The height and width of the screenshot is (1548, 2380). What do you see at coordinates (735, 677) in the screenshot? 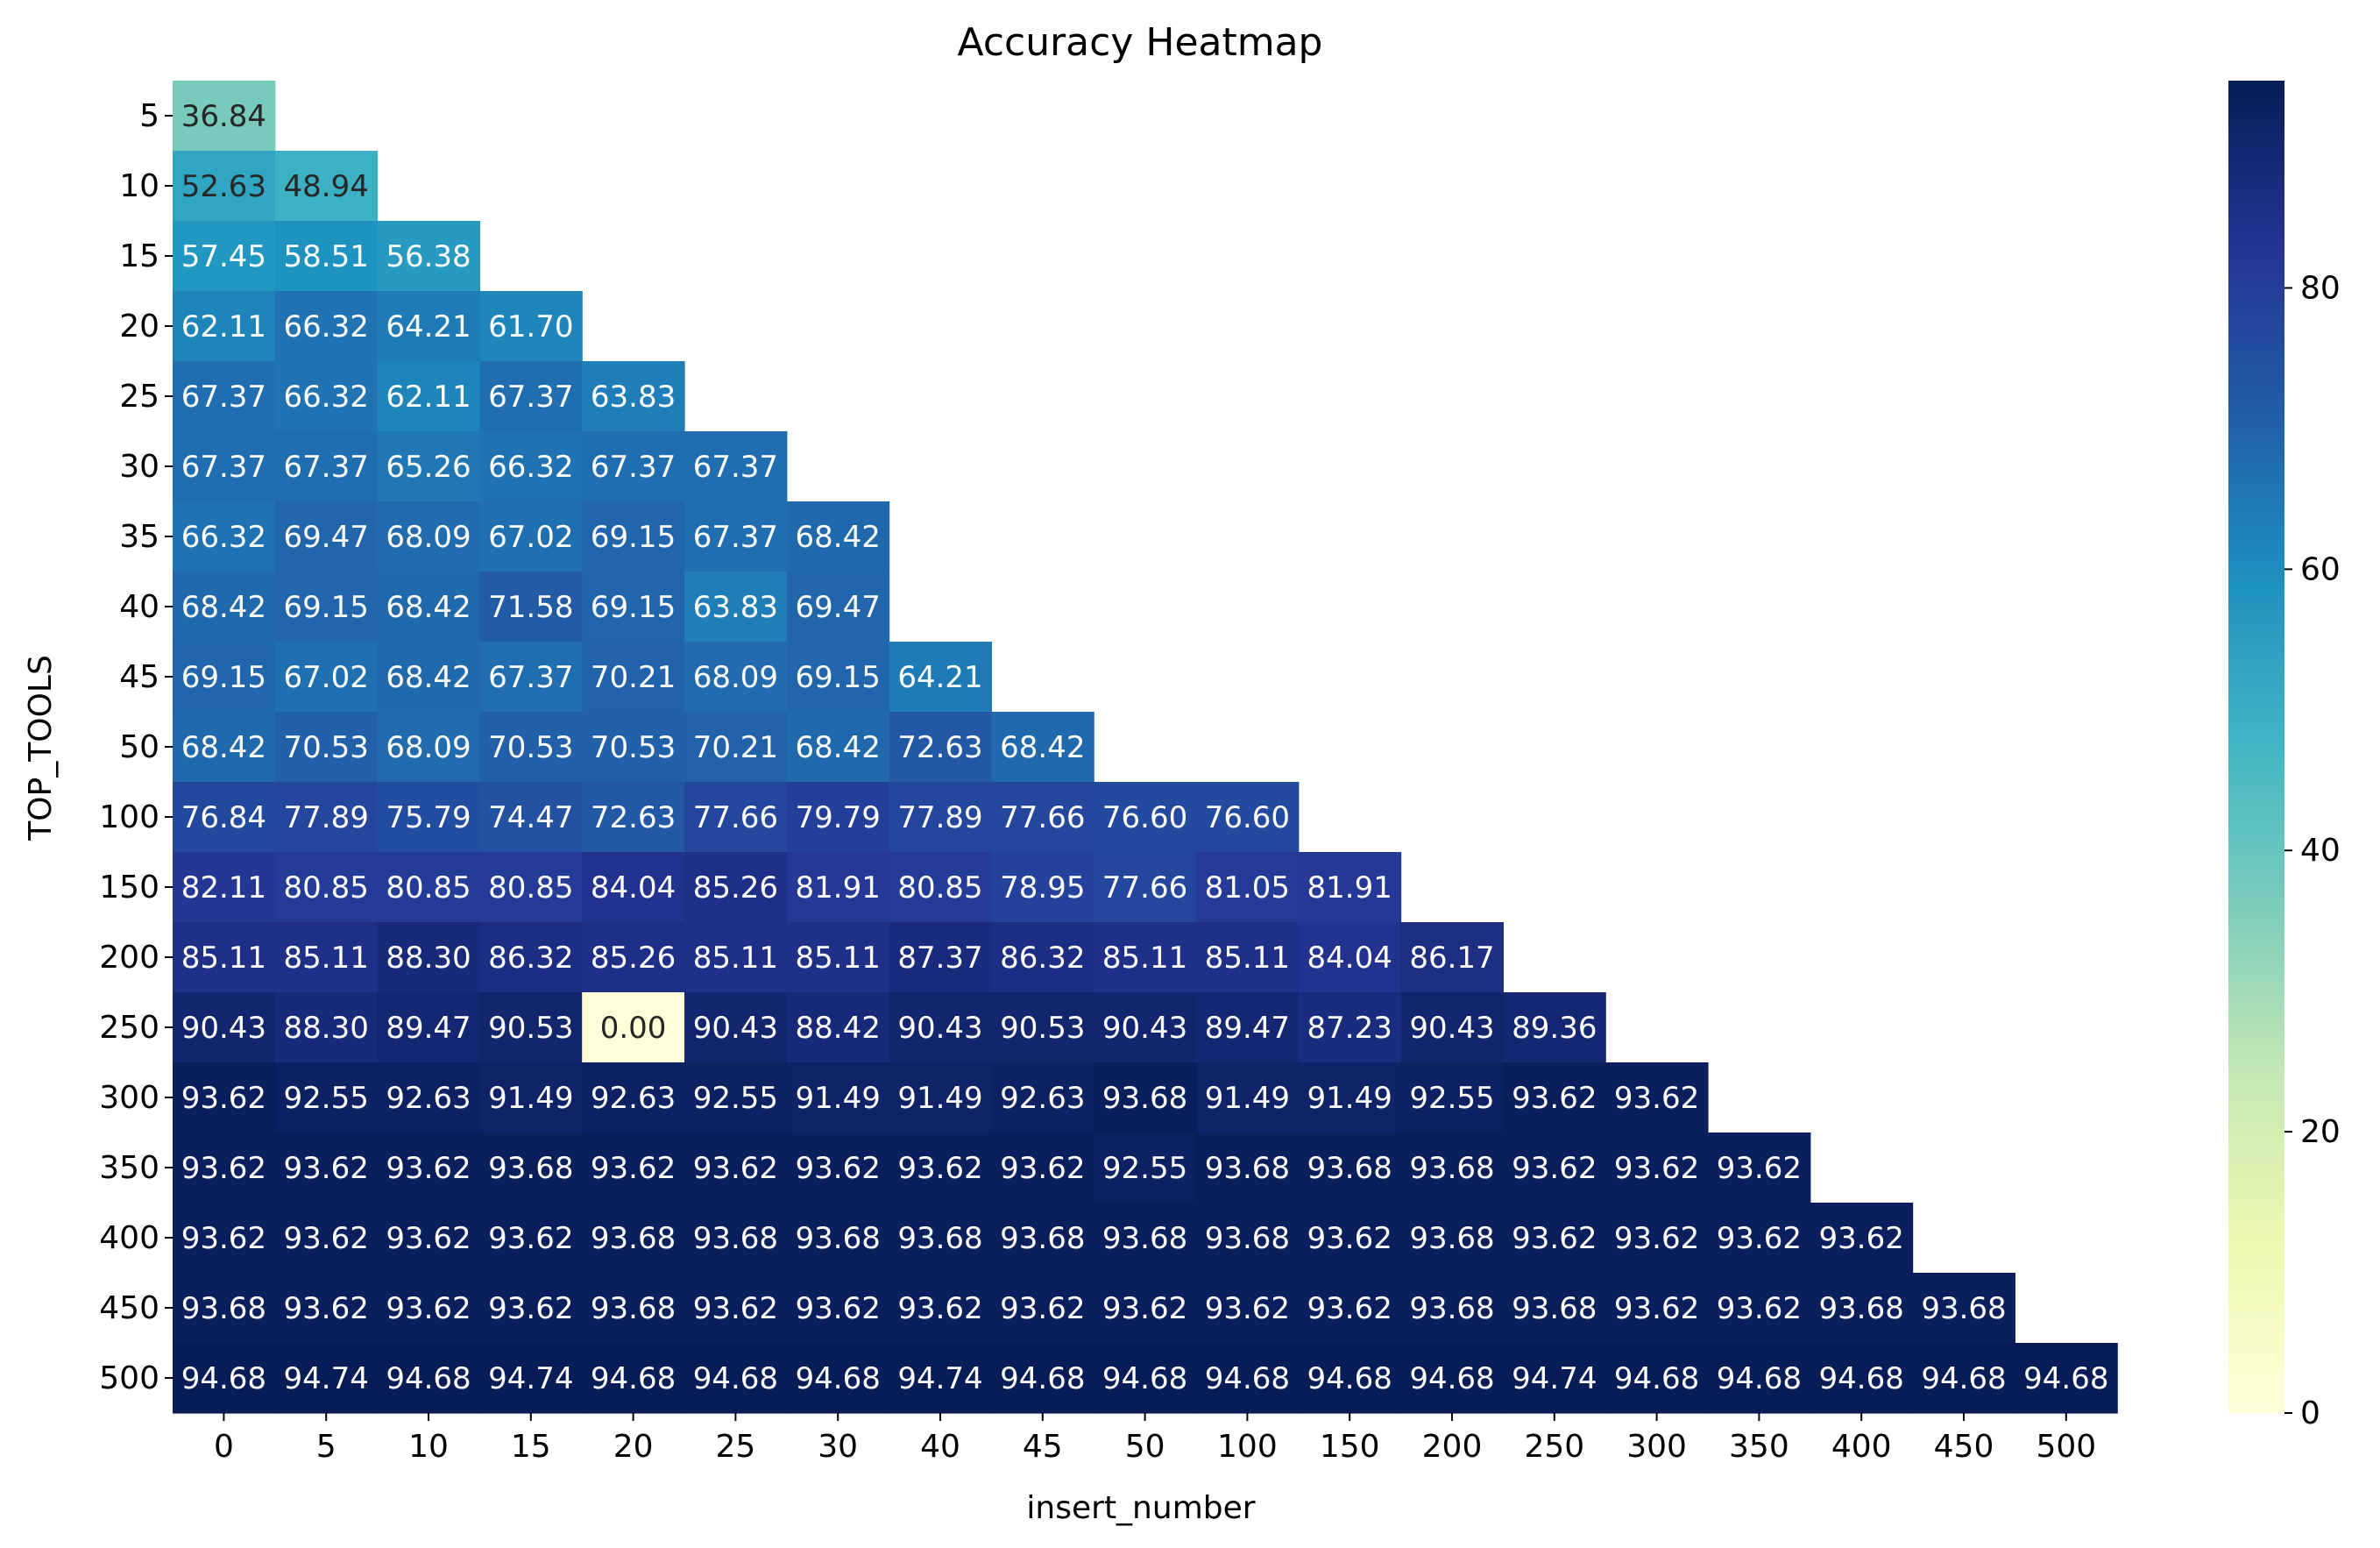
I see `cell-value-label: 68.09` at bounding box center [735, 677].